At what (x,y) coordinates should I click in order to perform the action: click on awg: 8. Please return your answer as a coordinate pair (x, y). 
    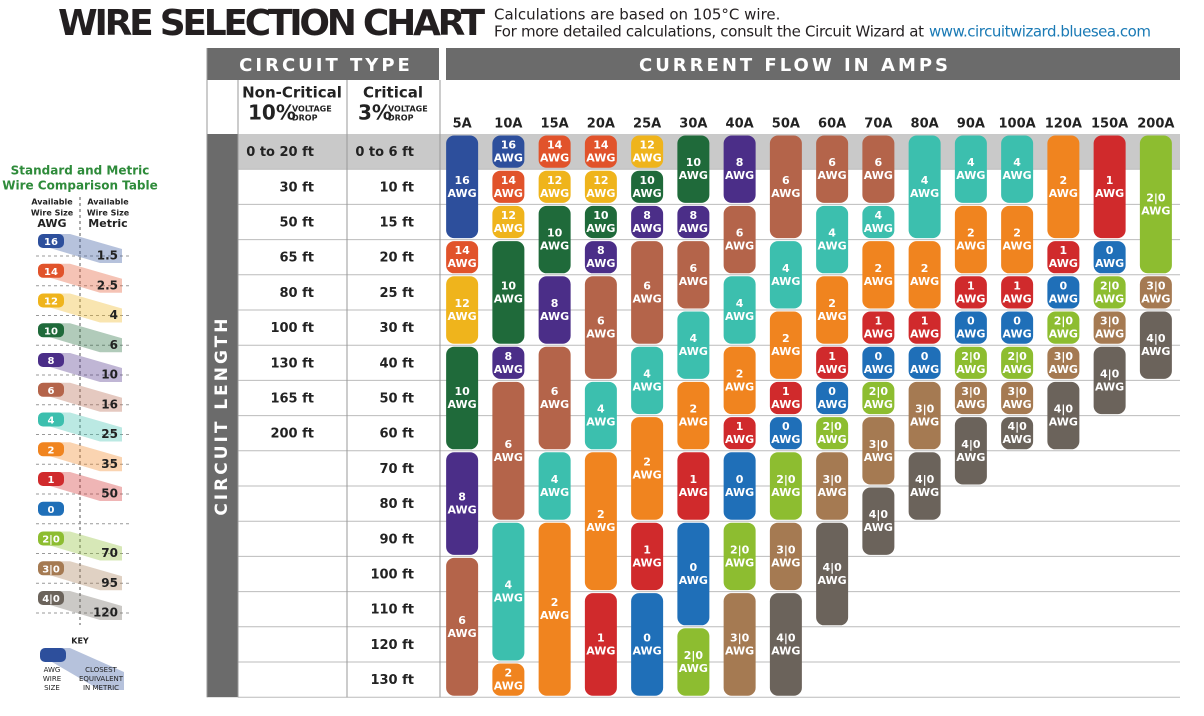
    Looking at the image, I should click on (51, 361).